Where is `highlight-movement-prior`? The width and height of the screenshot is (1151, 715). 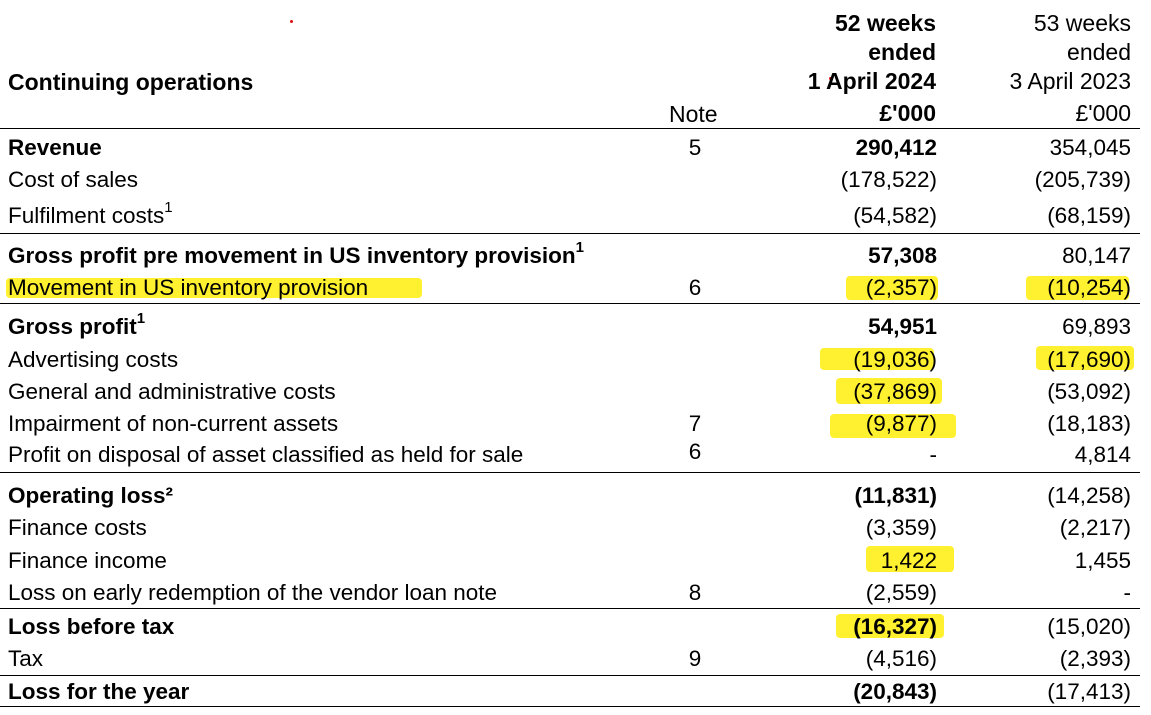
highlight-movement-prior is located at coordinates (1077, 288).